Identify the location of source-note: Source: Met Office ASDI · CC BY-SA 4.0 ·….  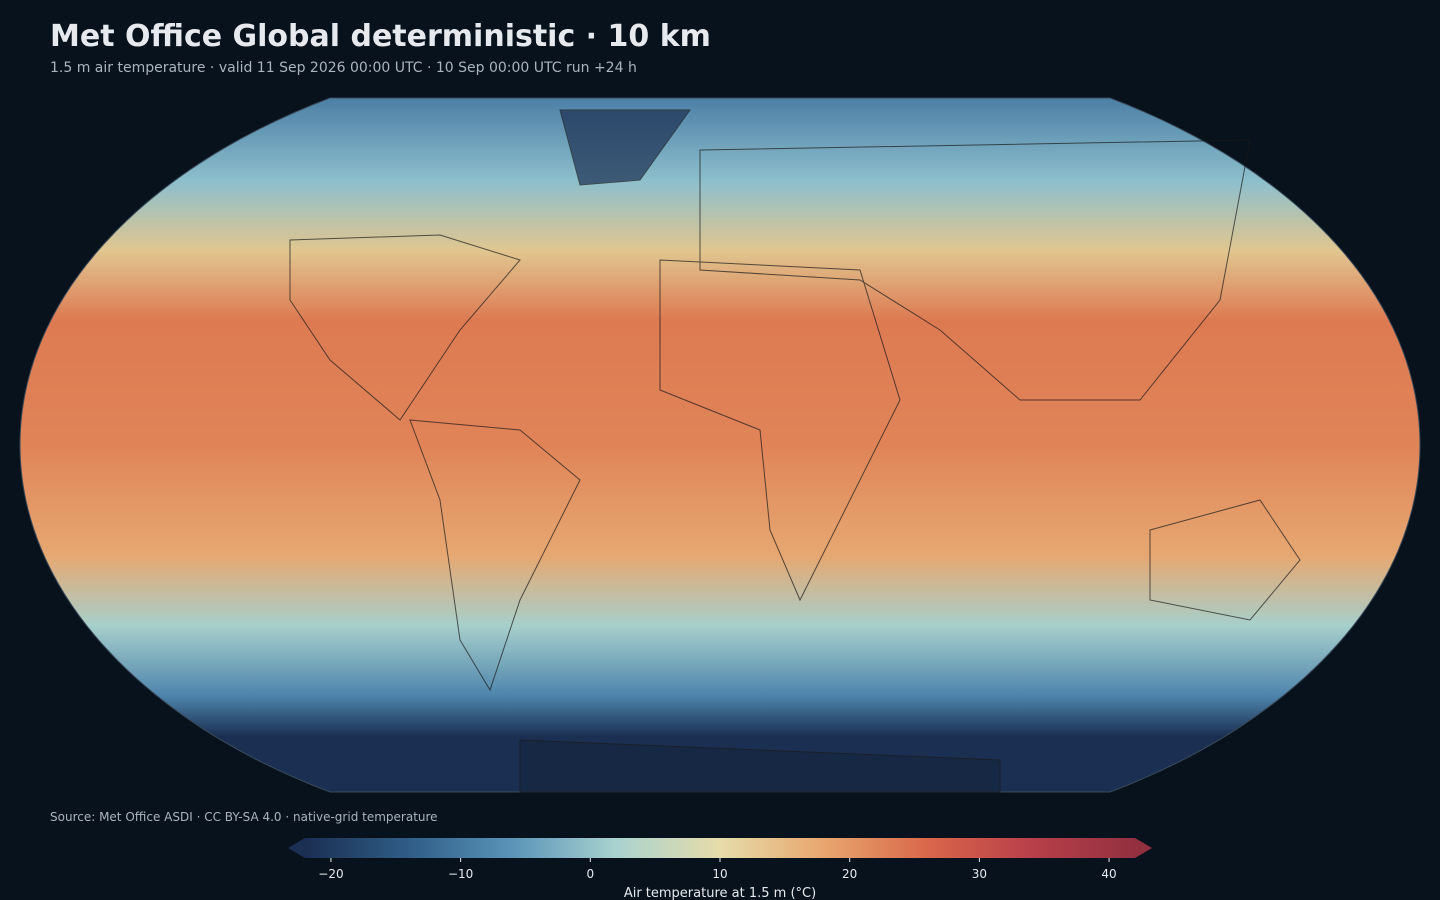
(244, 817).